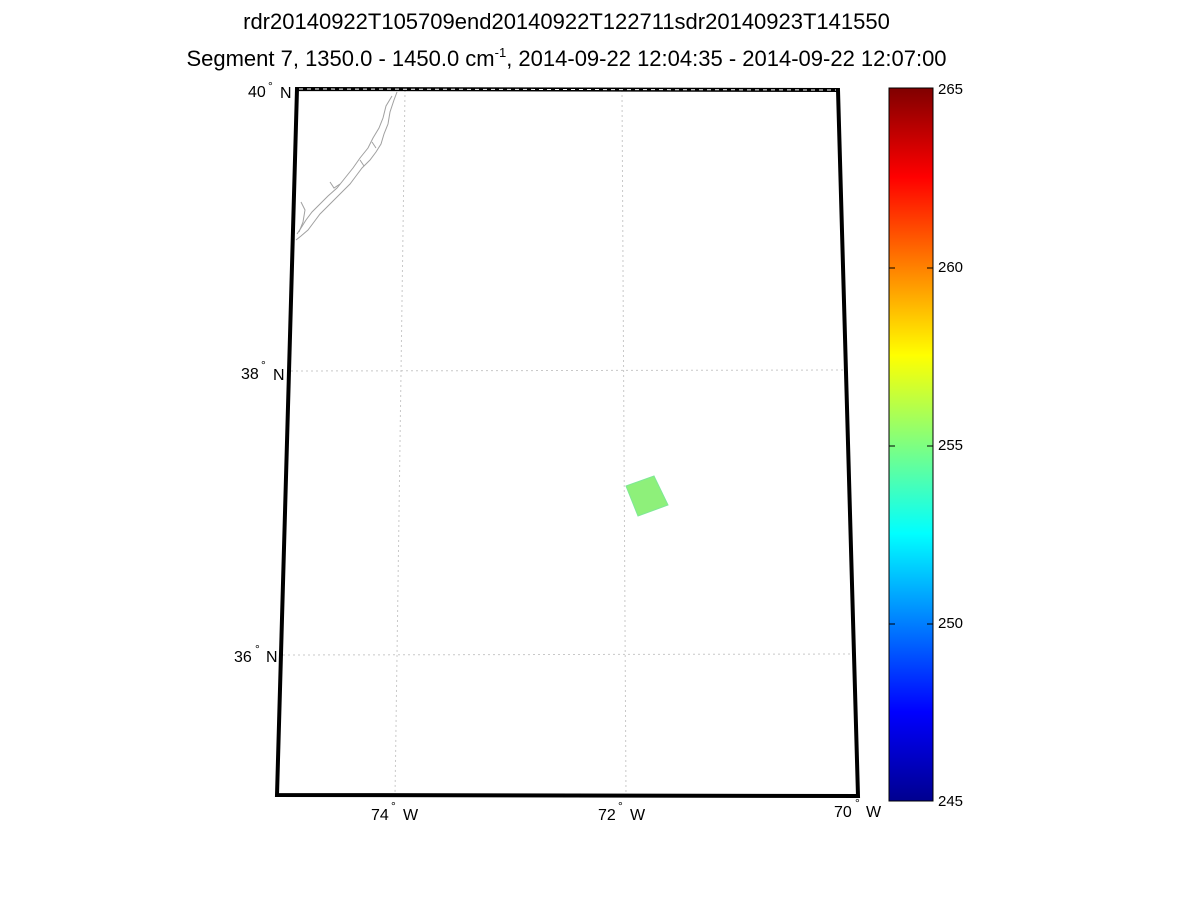 This screenshot has height=900, width=1200. What do you see at coordinates (951, 267) in the screenshot?
I see `colorbar-label-260: 260` at bounding box center [951, 267].